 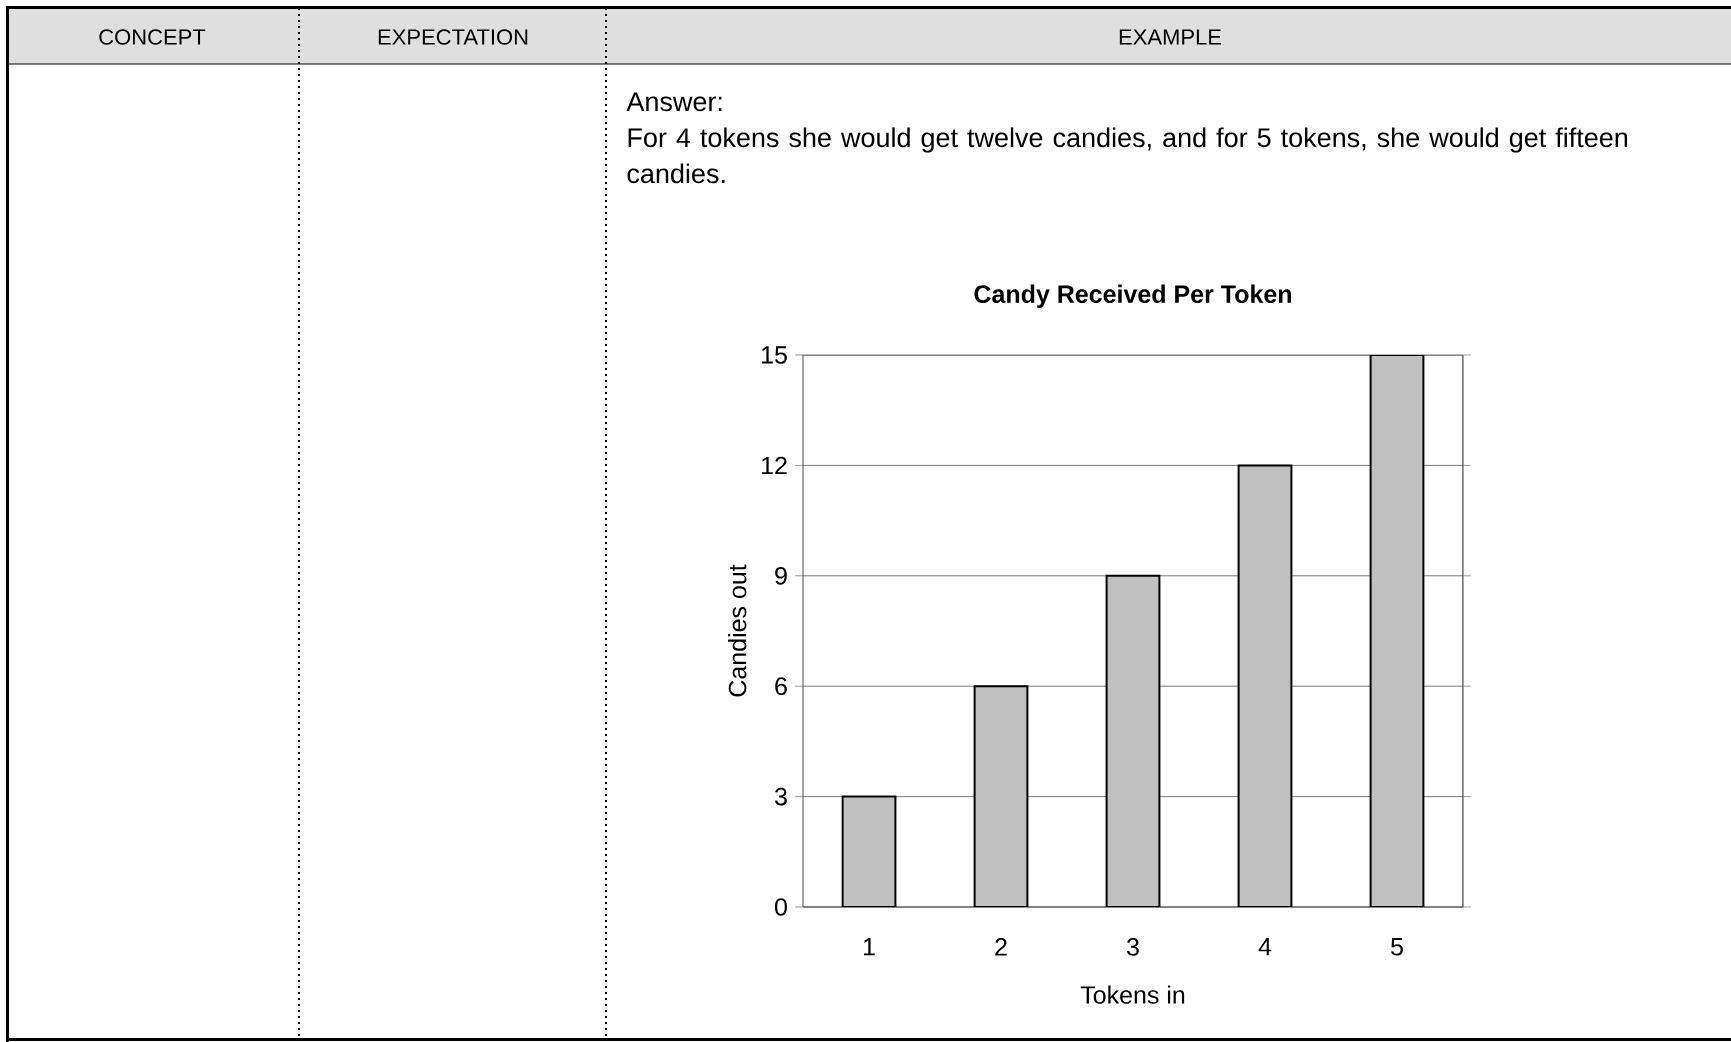 What do you see at coordinates (737, 630) in the screenshot?
I see `y-axis-title: Candies out` at bounding box center [737, 630].